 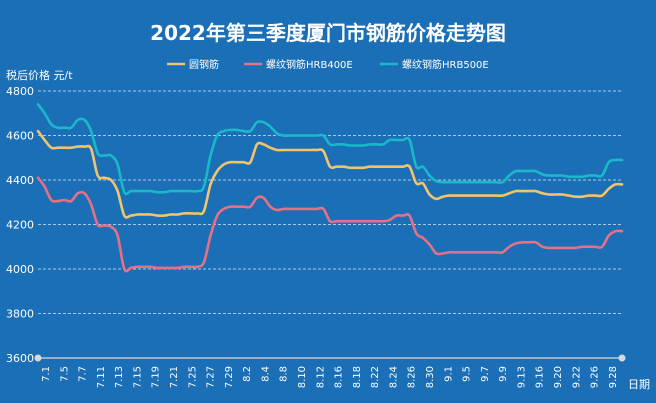 I want to click on x-tick-label: 9.20, so click(x=558, y=377).